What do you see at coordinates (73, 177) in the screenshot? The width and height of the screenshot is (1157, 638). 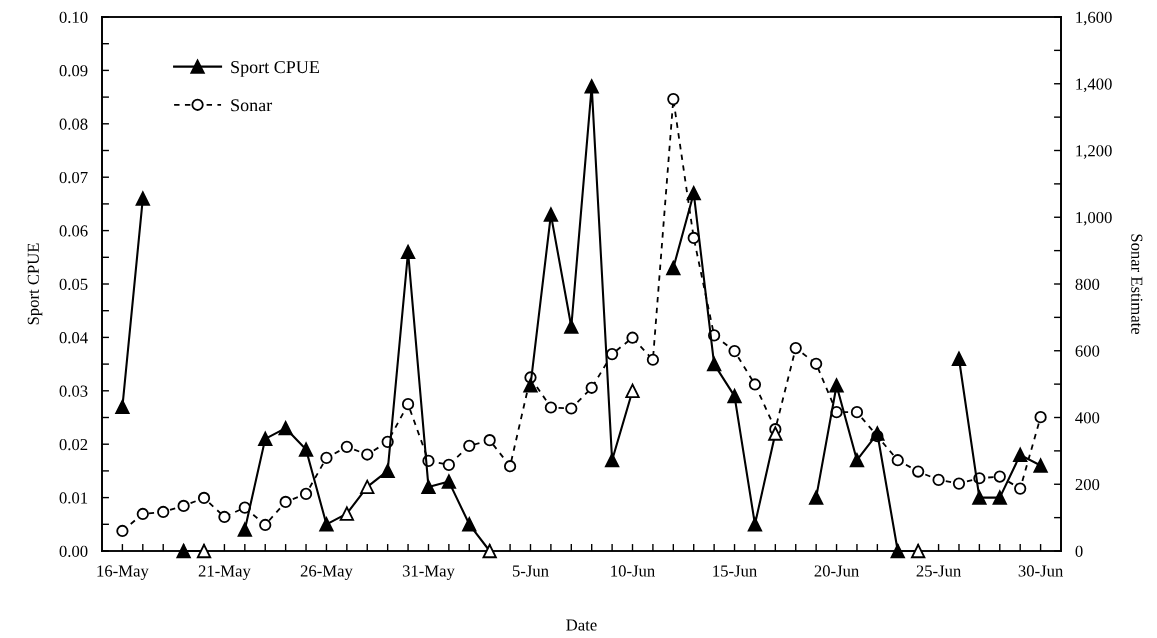 I see `y-tick-label: 0.07` at bounding box center [73, 177].